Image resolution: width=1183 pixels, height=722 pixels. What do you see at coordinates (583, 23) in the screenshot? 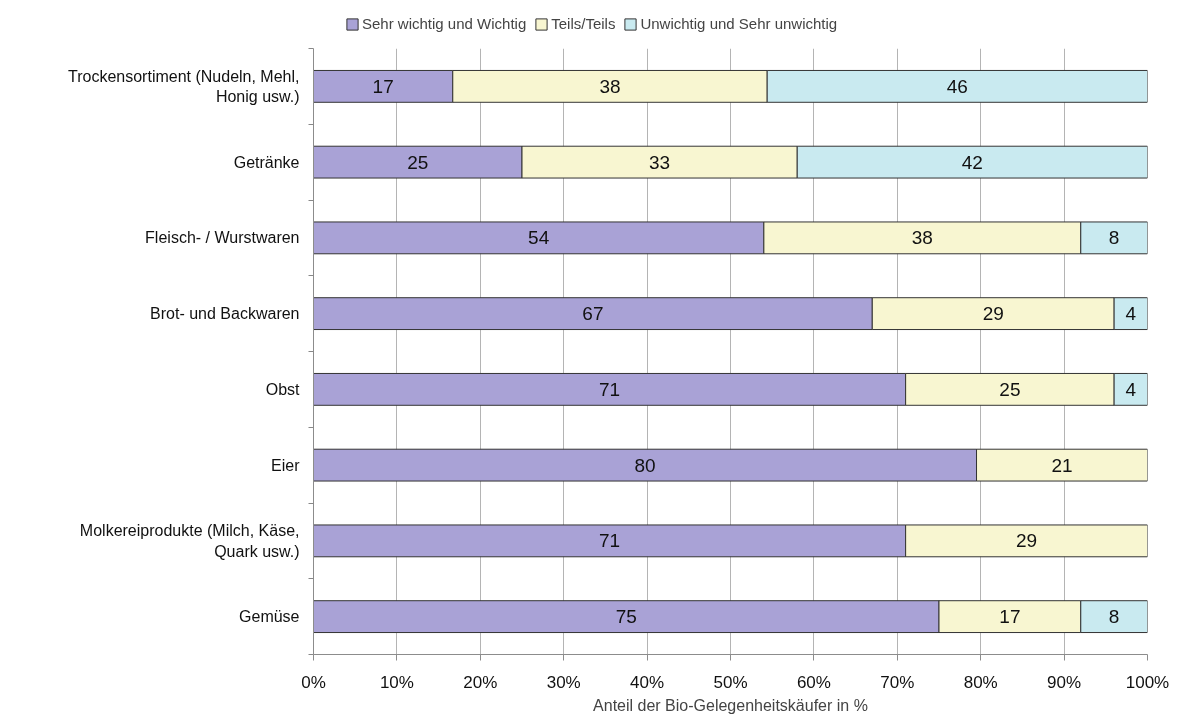
I see `legend-label: Teils/Teils` at bounding box center [583, 23].